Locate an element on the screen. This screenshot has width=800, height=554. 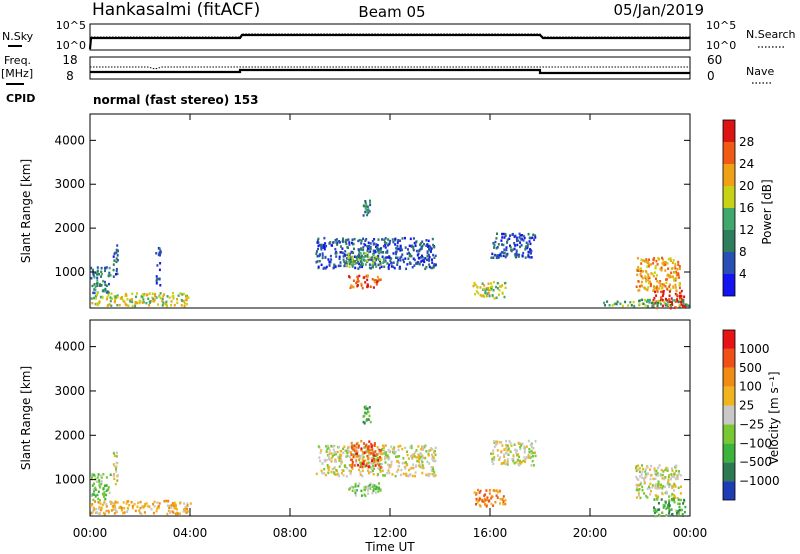
nave-label: Nave is located at coordinates (760, 71).